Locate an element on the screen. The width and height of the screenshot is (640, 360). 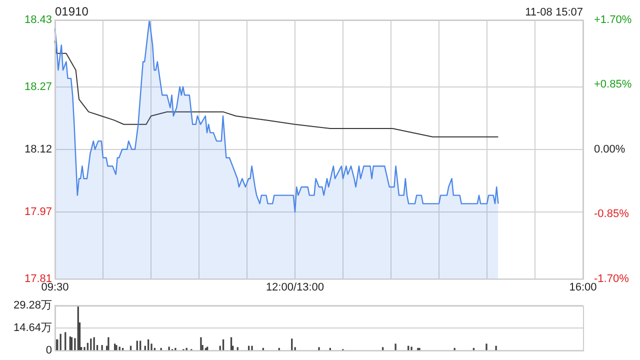
y-tick-label: 18.12 is located at coordinates (38, 149).